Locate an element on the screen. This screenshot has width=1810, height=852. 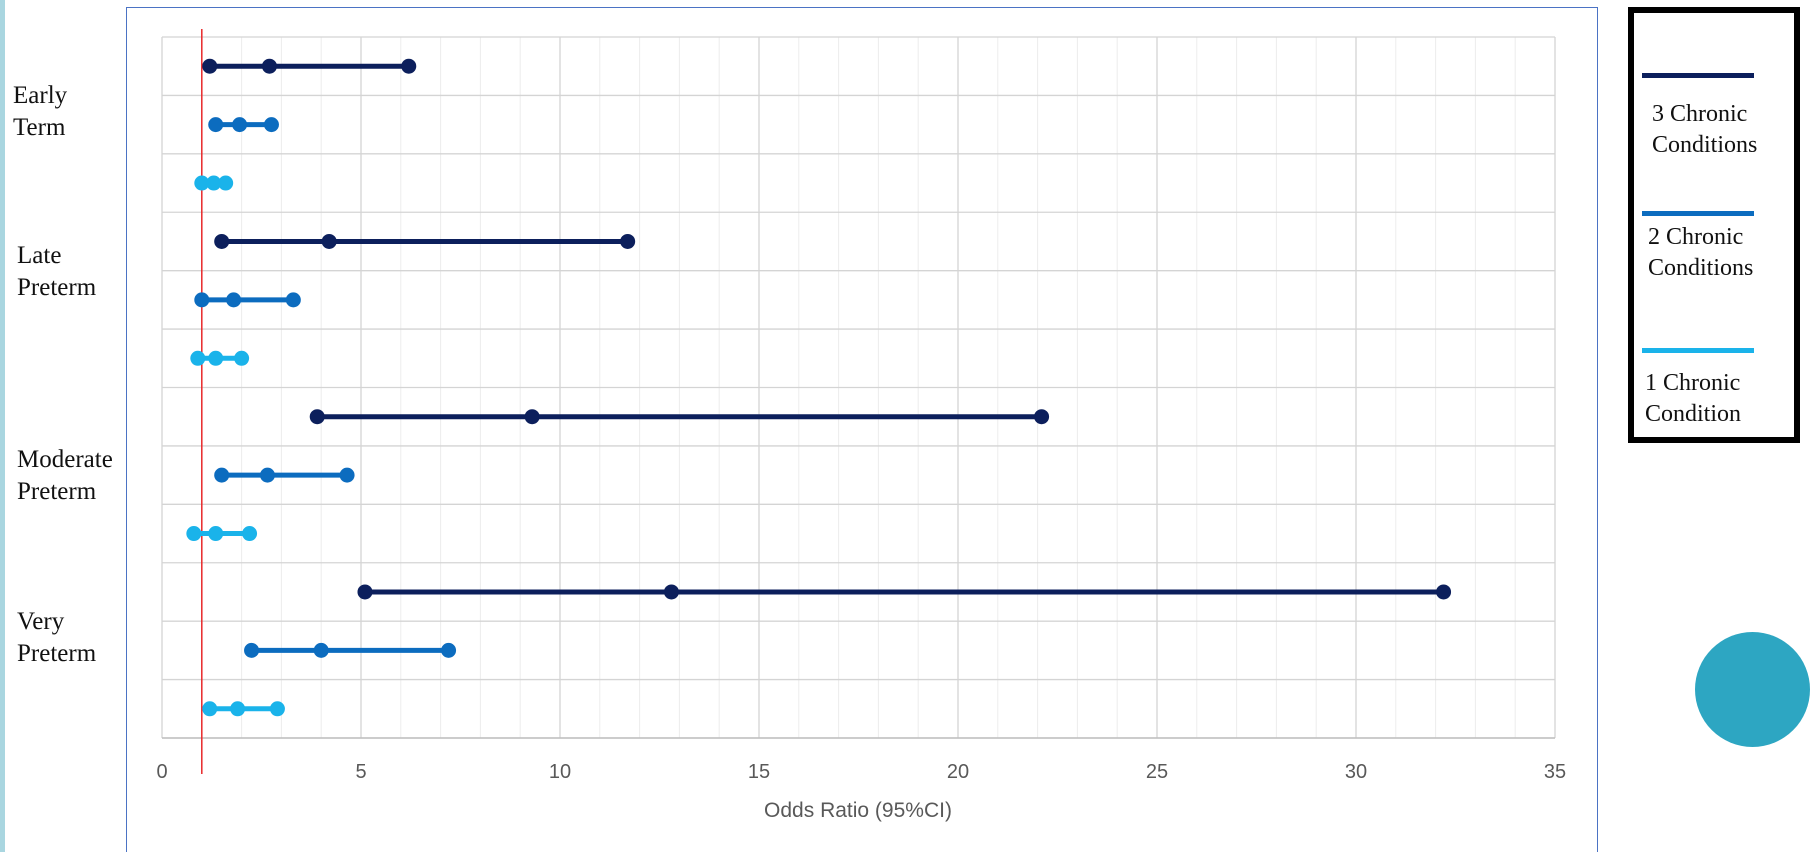
x-tick-label: 15 is located at coordinates (759, 772).